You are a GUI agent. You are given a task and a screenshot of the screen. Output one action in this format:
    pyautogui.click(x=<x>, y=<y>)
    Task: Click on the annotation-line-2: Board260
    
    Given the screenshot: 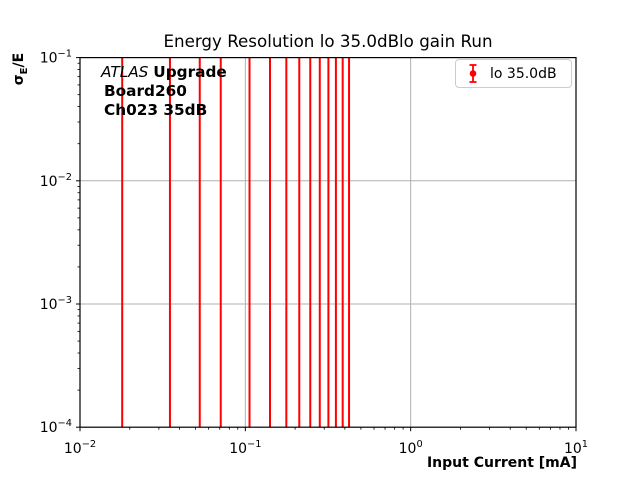 What is the action you would take?
    pyautogui.click(x=164, y=91)
    